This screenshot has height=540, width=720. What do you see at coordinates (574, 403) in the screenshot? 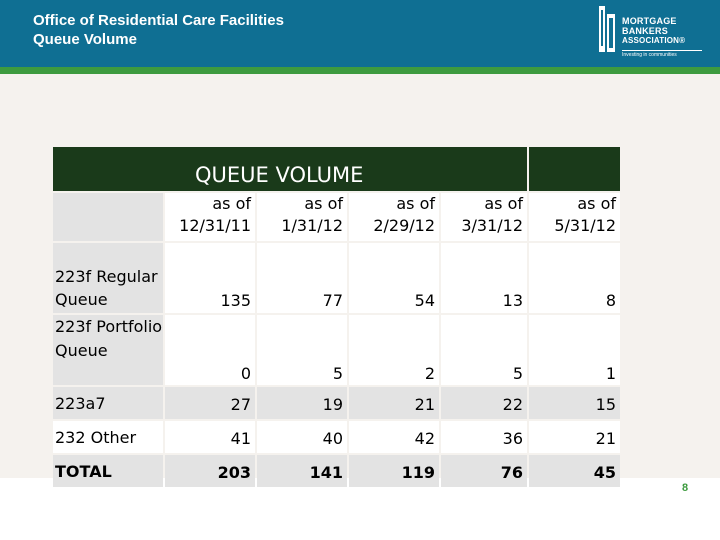
I see `table-cell: 15` at bounding box center [574, 403].